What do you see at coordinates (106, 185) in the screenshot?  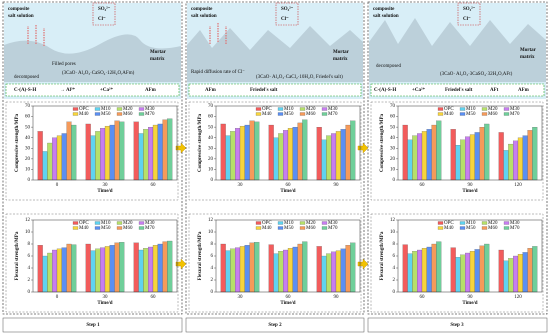 I see `x-tick-label: 30` at bounding box center [106, 185].